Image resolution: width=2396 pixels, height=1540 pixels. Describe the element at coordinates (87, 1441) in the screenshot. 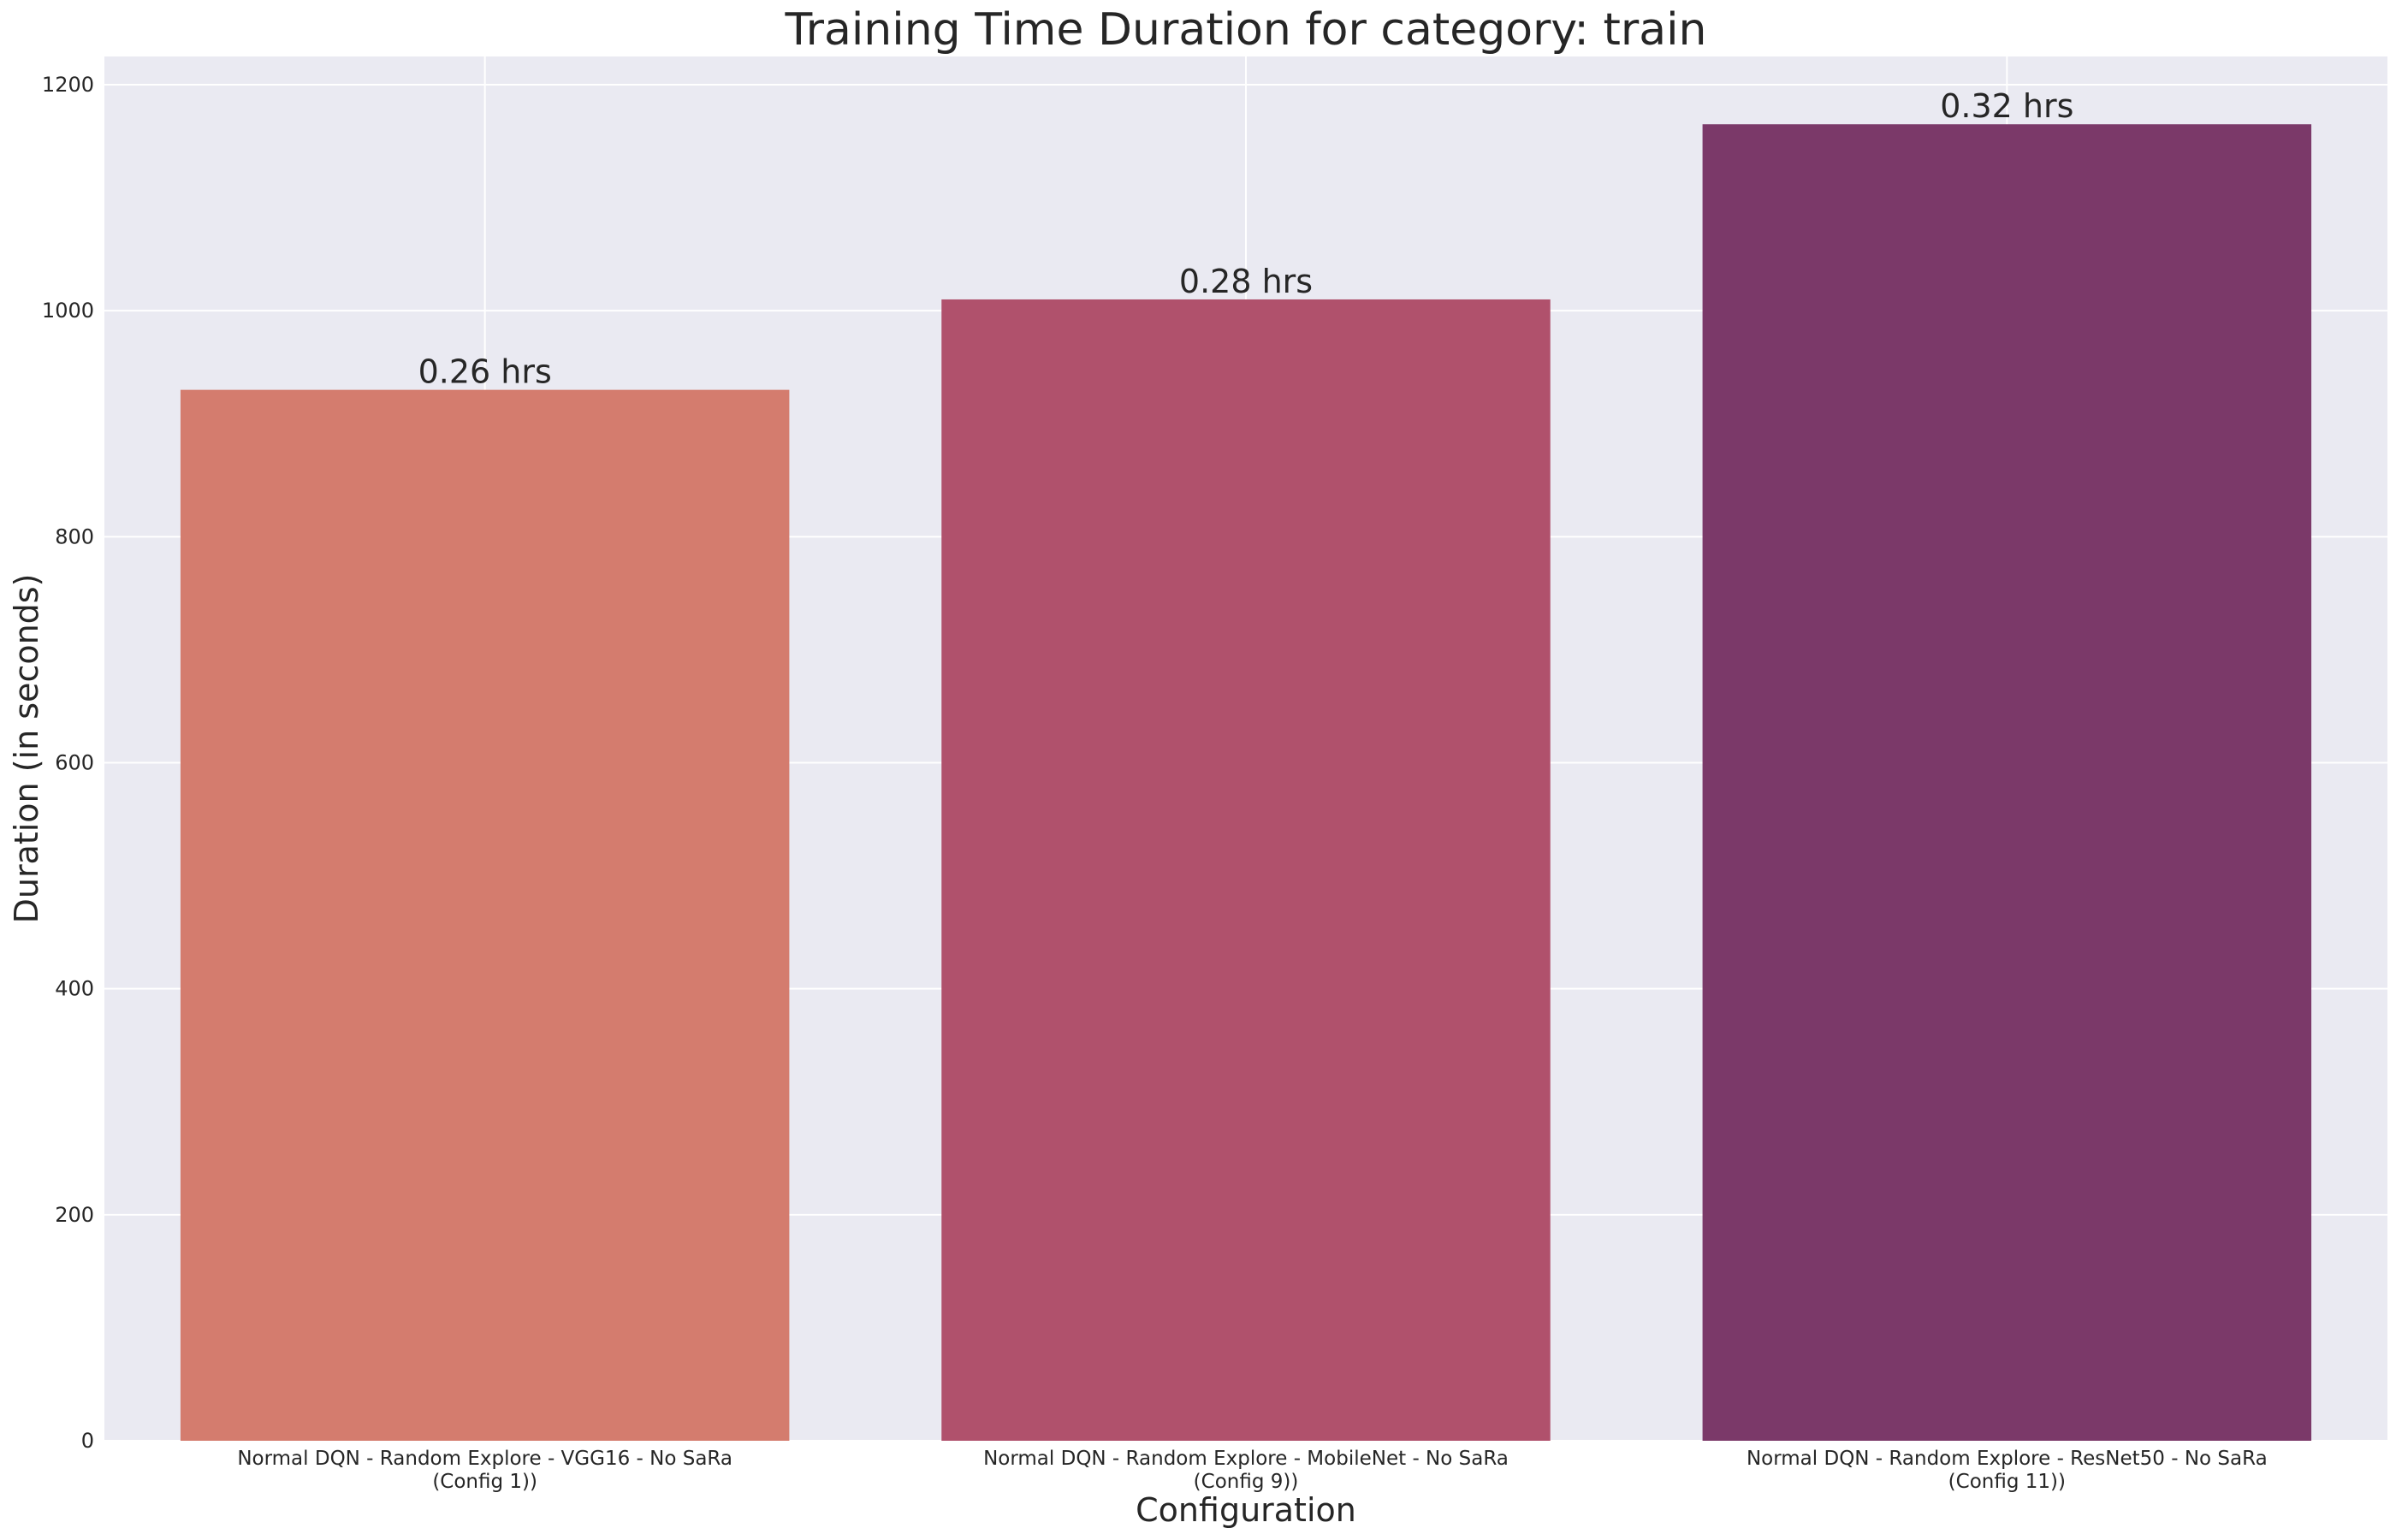

I see `y-tick-label: 0` at that location.